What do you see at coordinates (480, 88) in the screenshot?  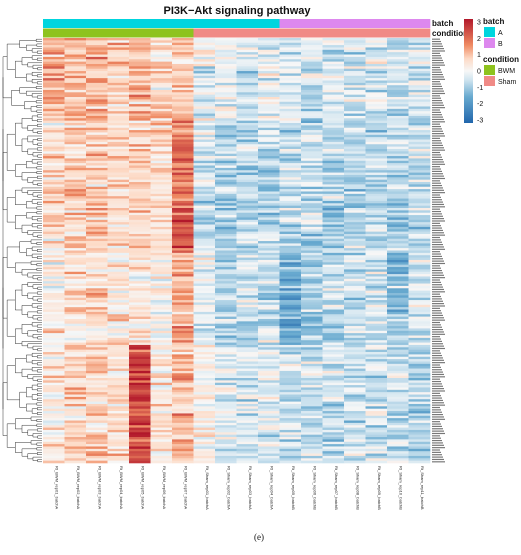 I see `color-scale-tick: -1` at bounding box center [480, 88].